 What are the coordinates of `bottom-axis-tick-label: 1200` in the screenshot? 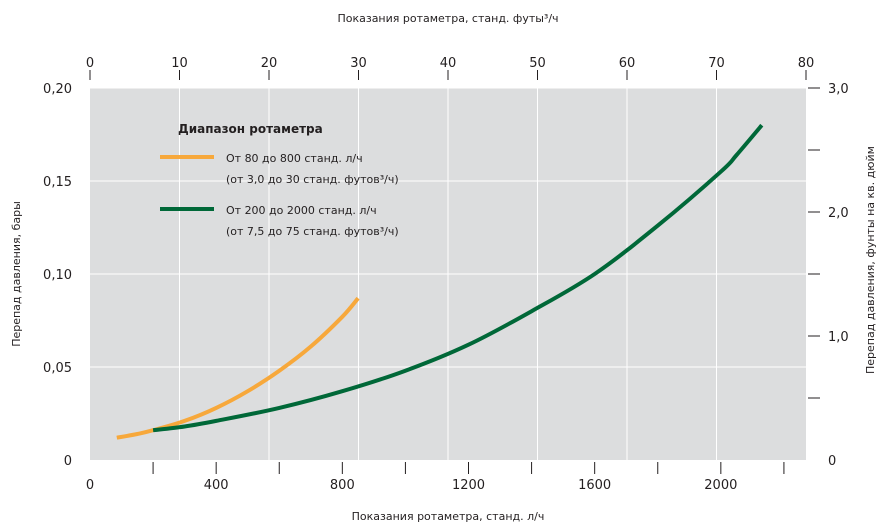 It's located at (468, 485).